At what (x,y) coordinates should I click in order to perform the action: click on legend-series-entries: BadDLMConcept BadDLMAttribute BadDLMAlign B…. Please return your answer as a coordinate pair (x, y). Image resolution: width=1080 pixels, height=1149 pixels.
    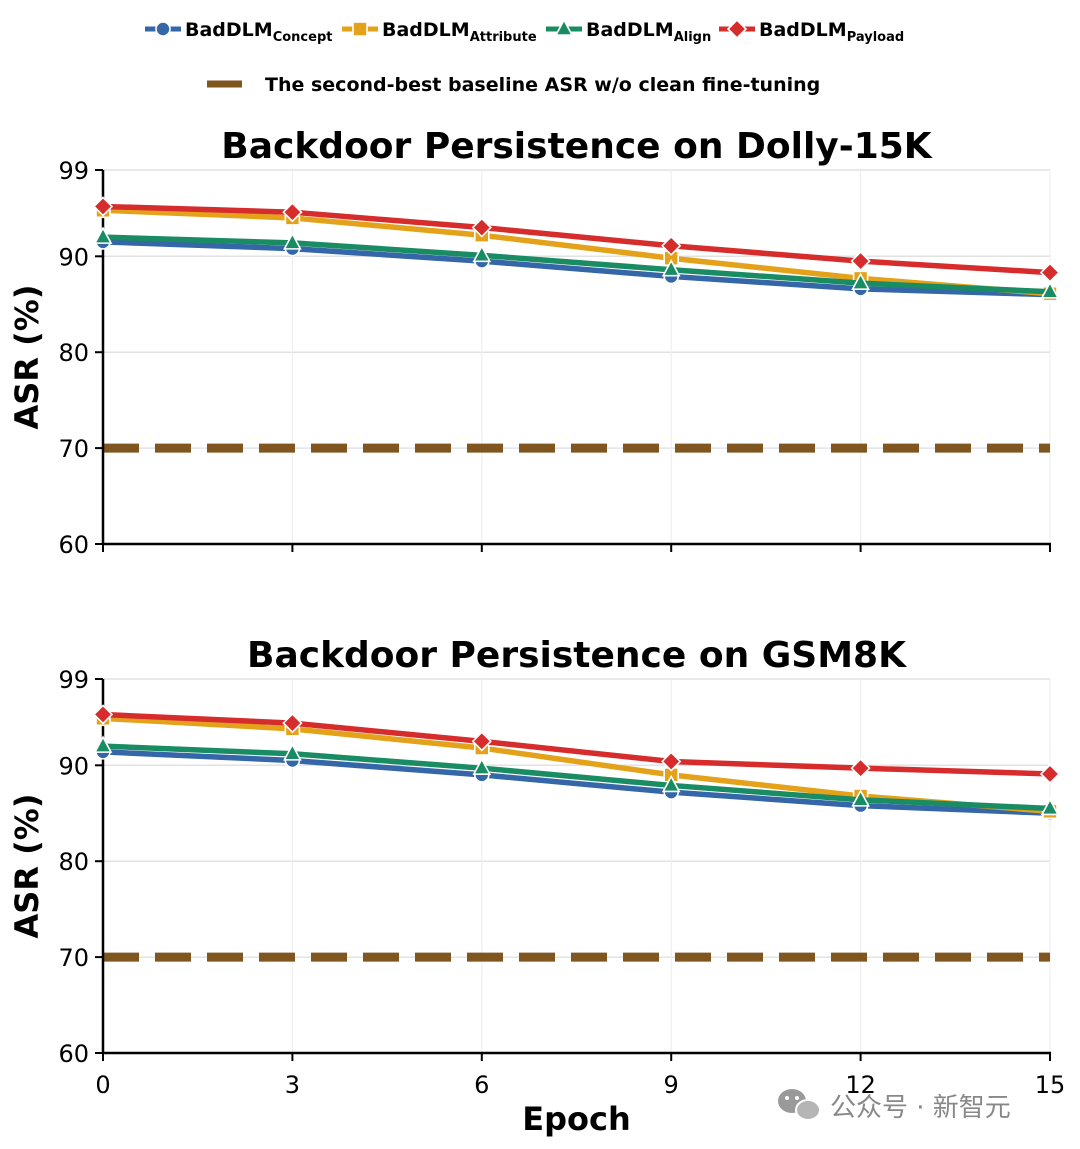
    Looking at the image, I should click on (524, 31).